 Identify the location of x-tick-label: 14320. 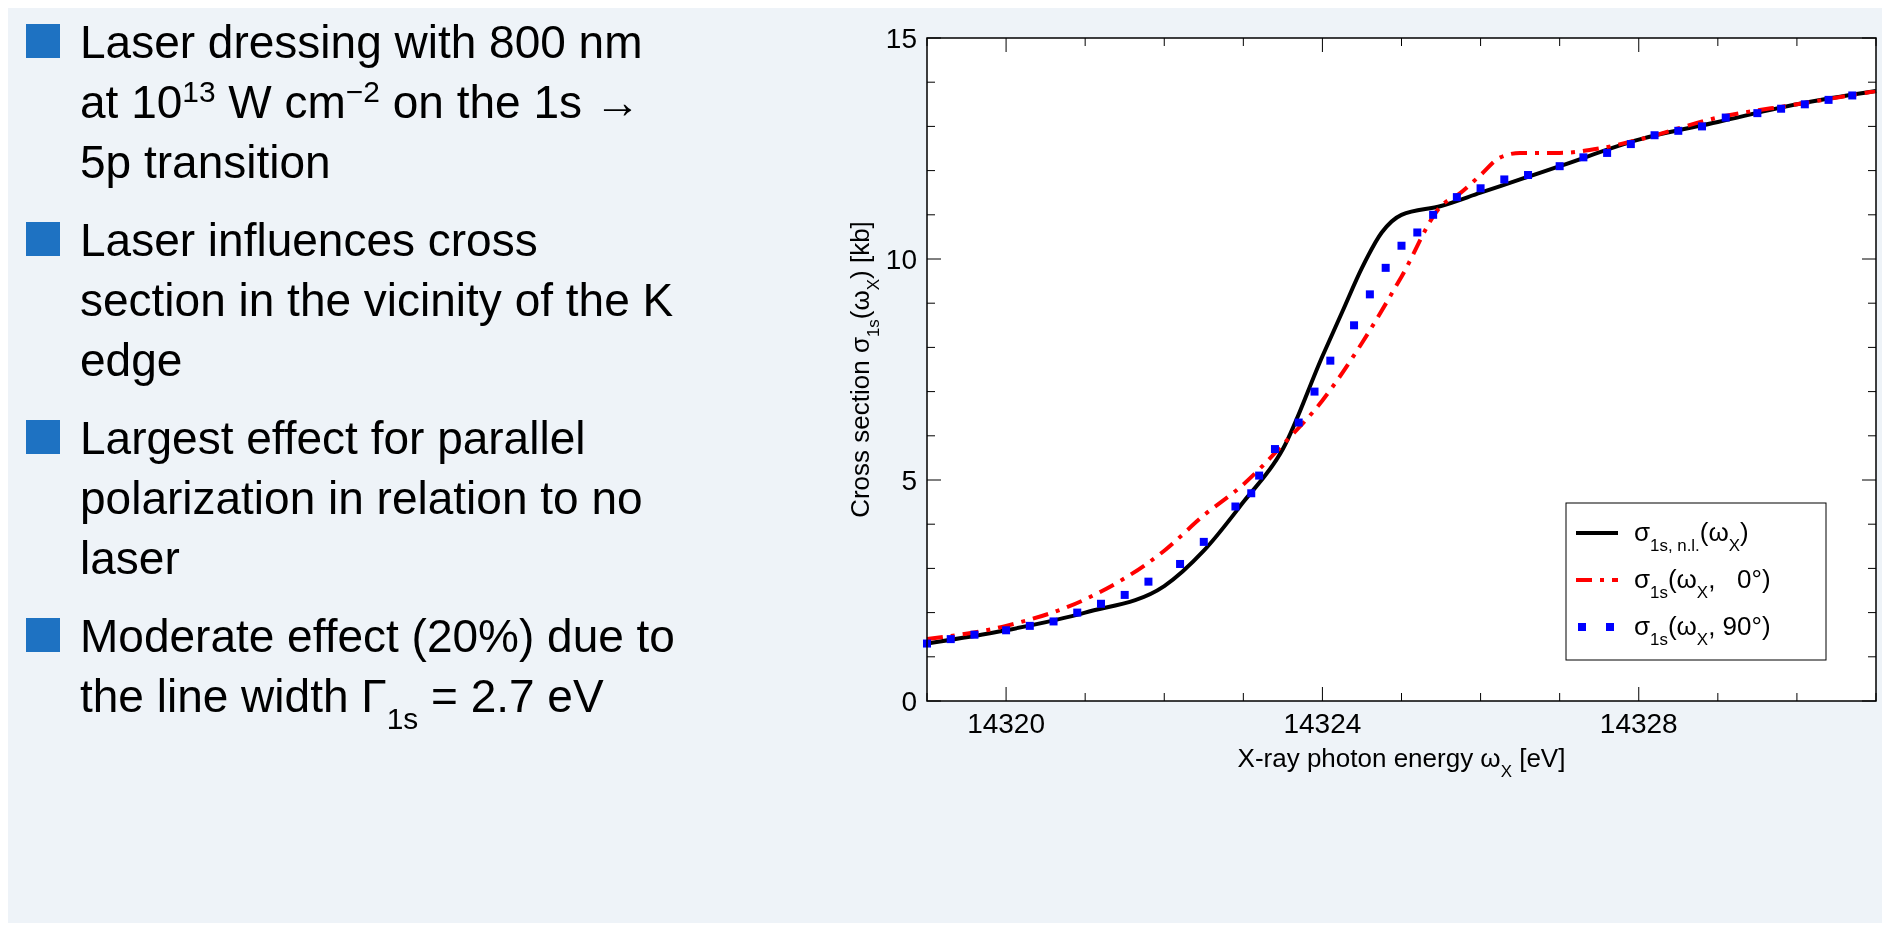
(1006, 723).